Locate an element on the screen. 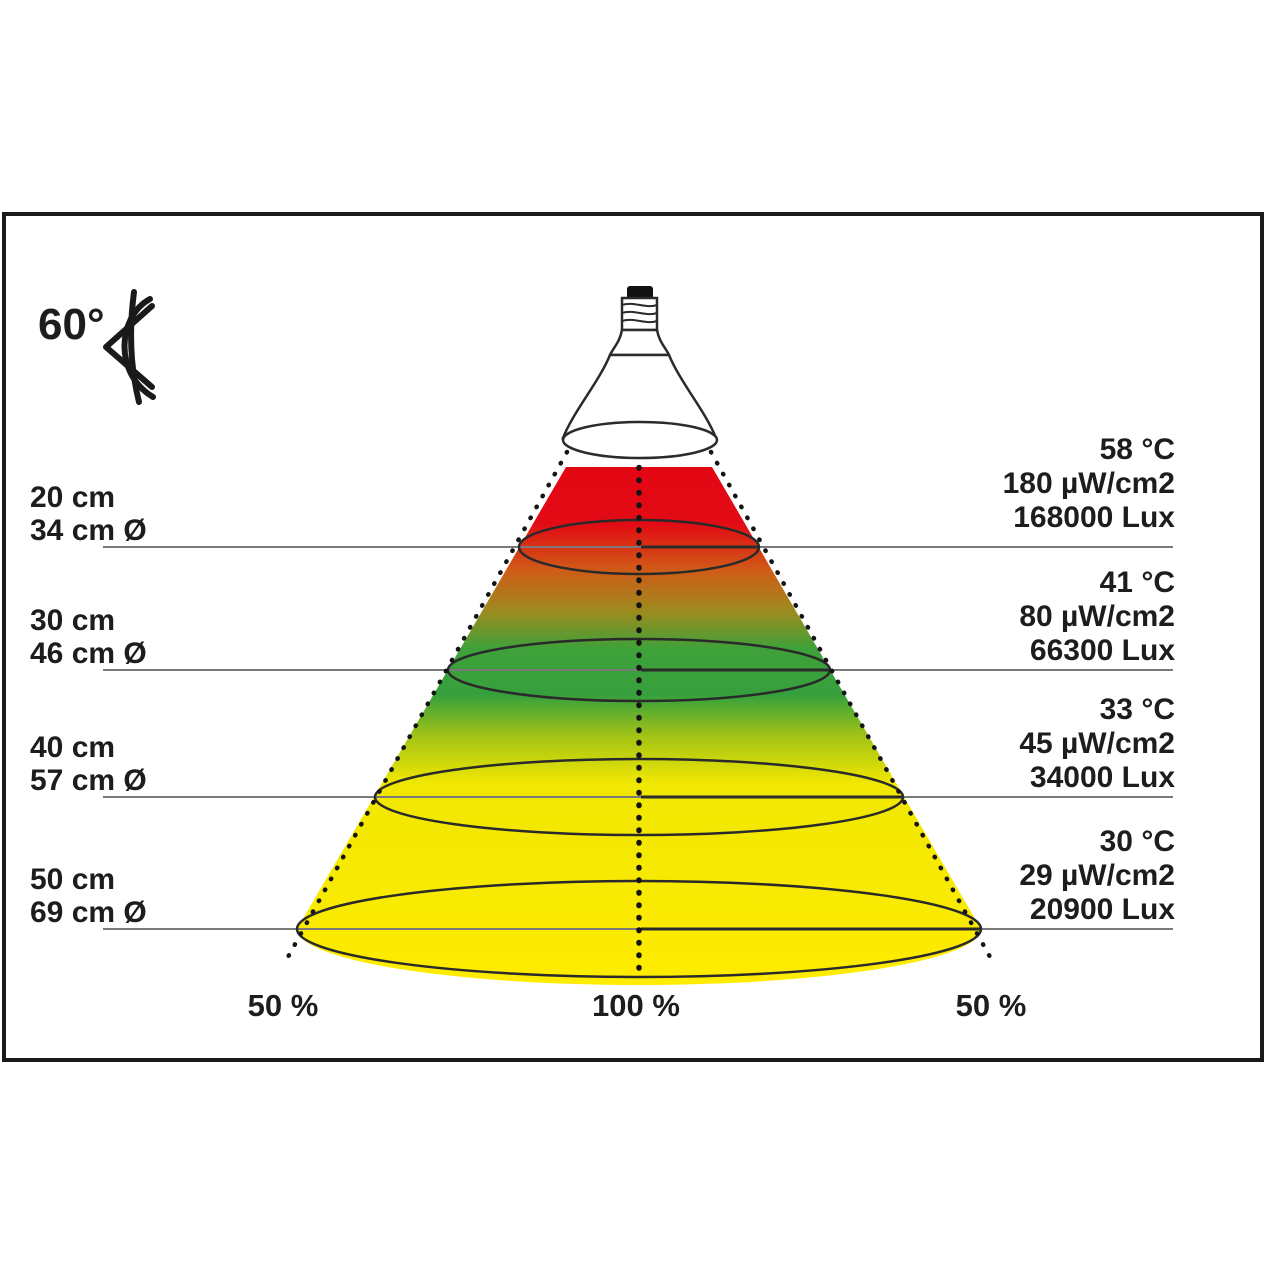 The width and height of the screenshot is (1280, 1280). irradiance-value: 80 µW/cm2 is located at coordinates (1097, 616).